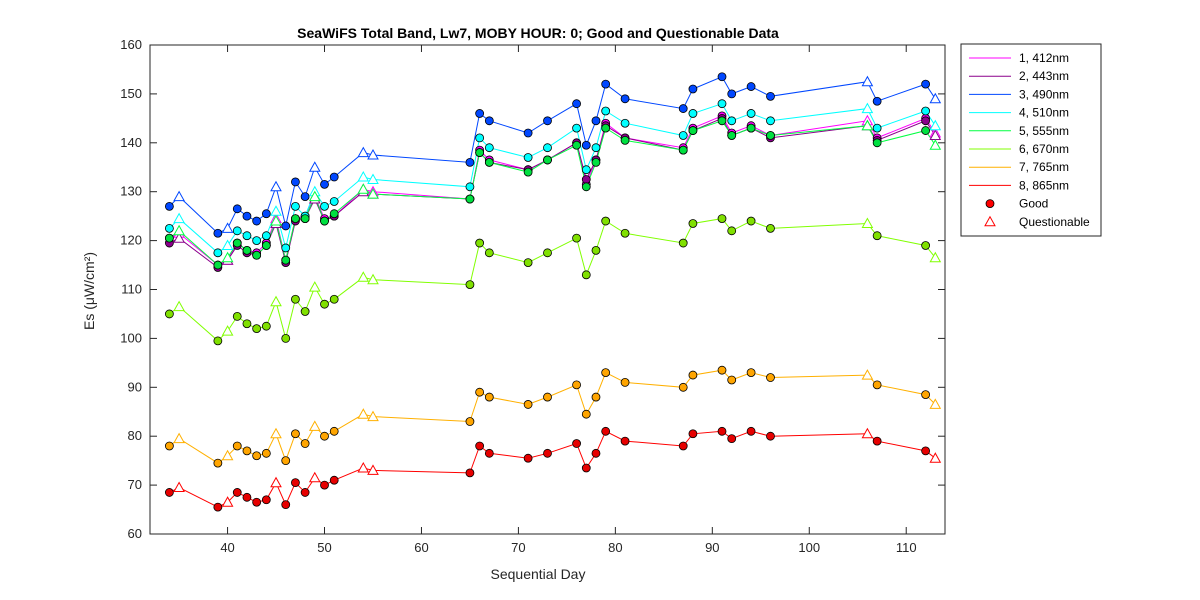  What do you see at coordinates (1044, 58) in the screenshot?
I see `legend-label: 1, 412nm` at bounding box center [1044, 58].